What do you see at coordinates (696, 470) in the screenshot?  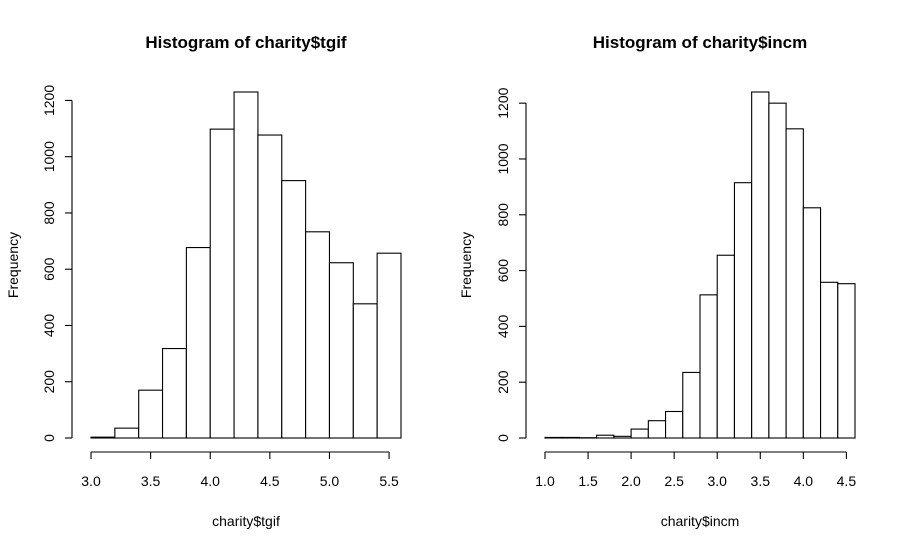 I see `x-axis: 1.0 1.5 2.0 2.5 3.0 3.5 4.0 4.5` at bounding box center [696, 470].